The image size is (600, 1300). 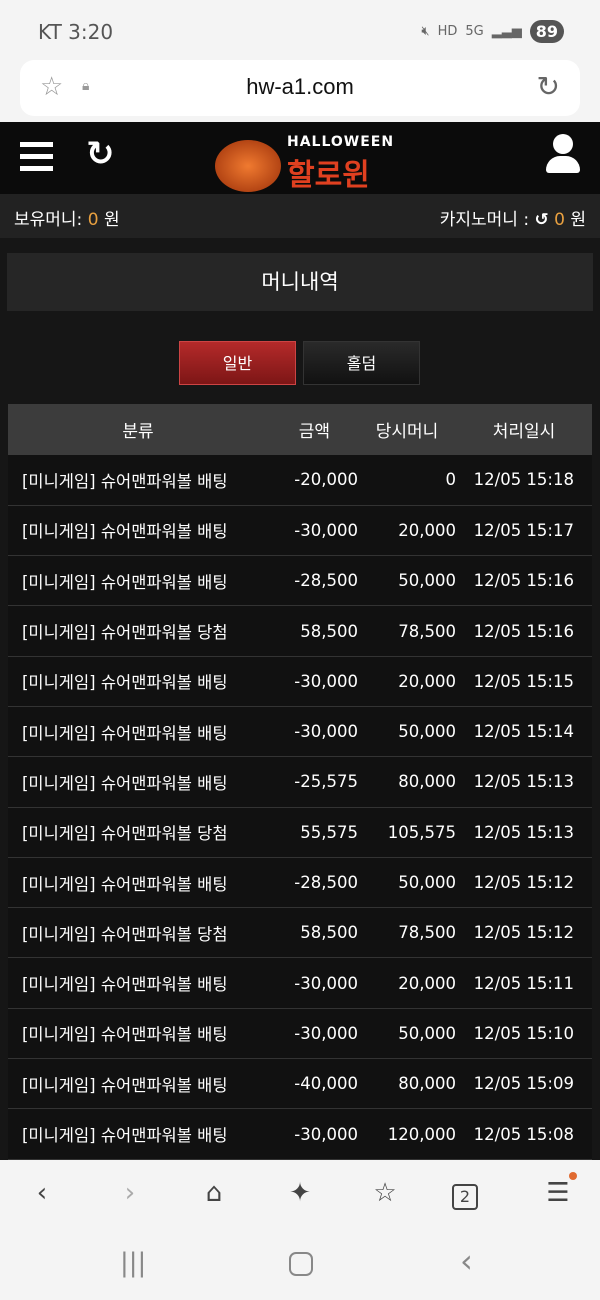 I want to click on carrier-time: KT 3:20, so click(x=76, y=32).